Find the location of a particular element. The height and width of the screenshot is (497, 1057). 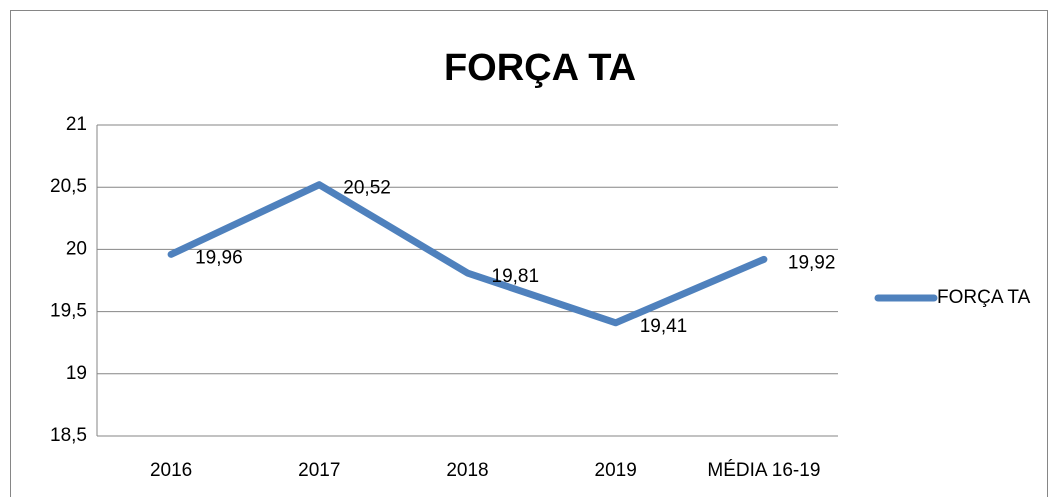

y-tick-label: 20 is located at coordinates (76, 248).